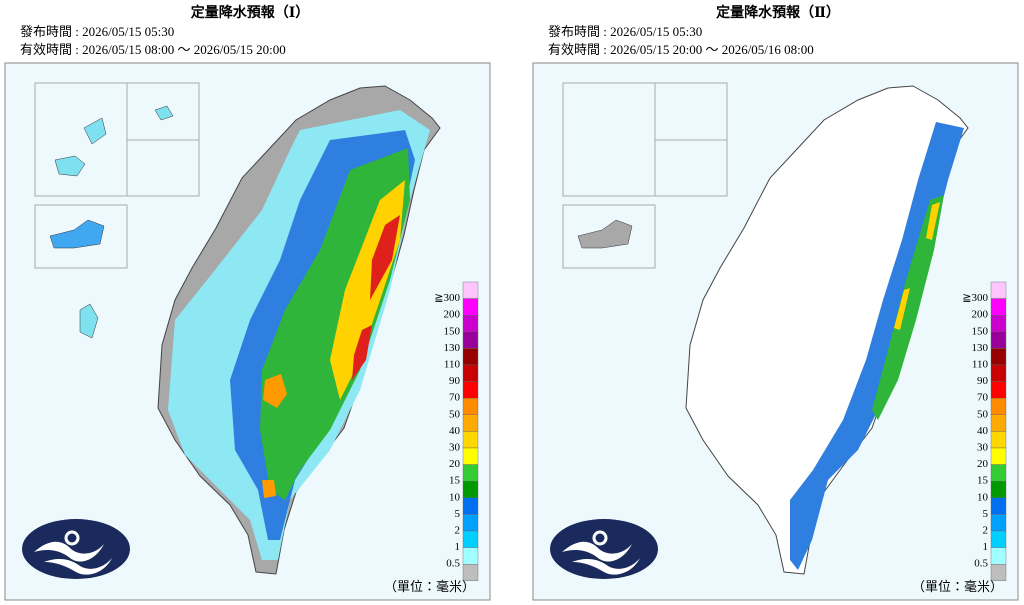 This screenshot has width=1024, height=605. What do you see at coordinates (111, 222) in the screenshot?
I see `islands` at bounding box center [111, 222].